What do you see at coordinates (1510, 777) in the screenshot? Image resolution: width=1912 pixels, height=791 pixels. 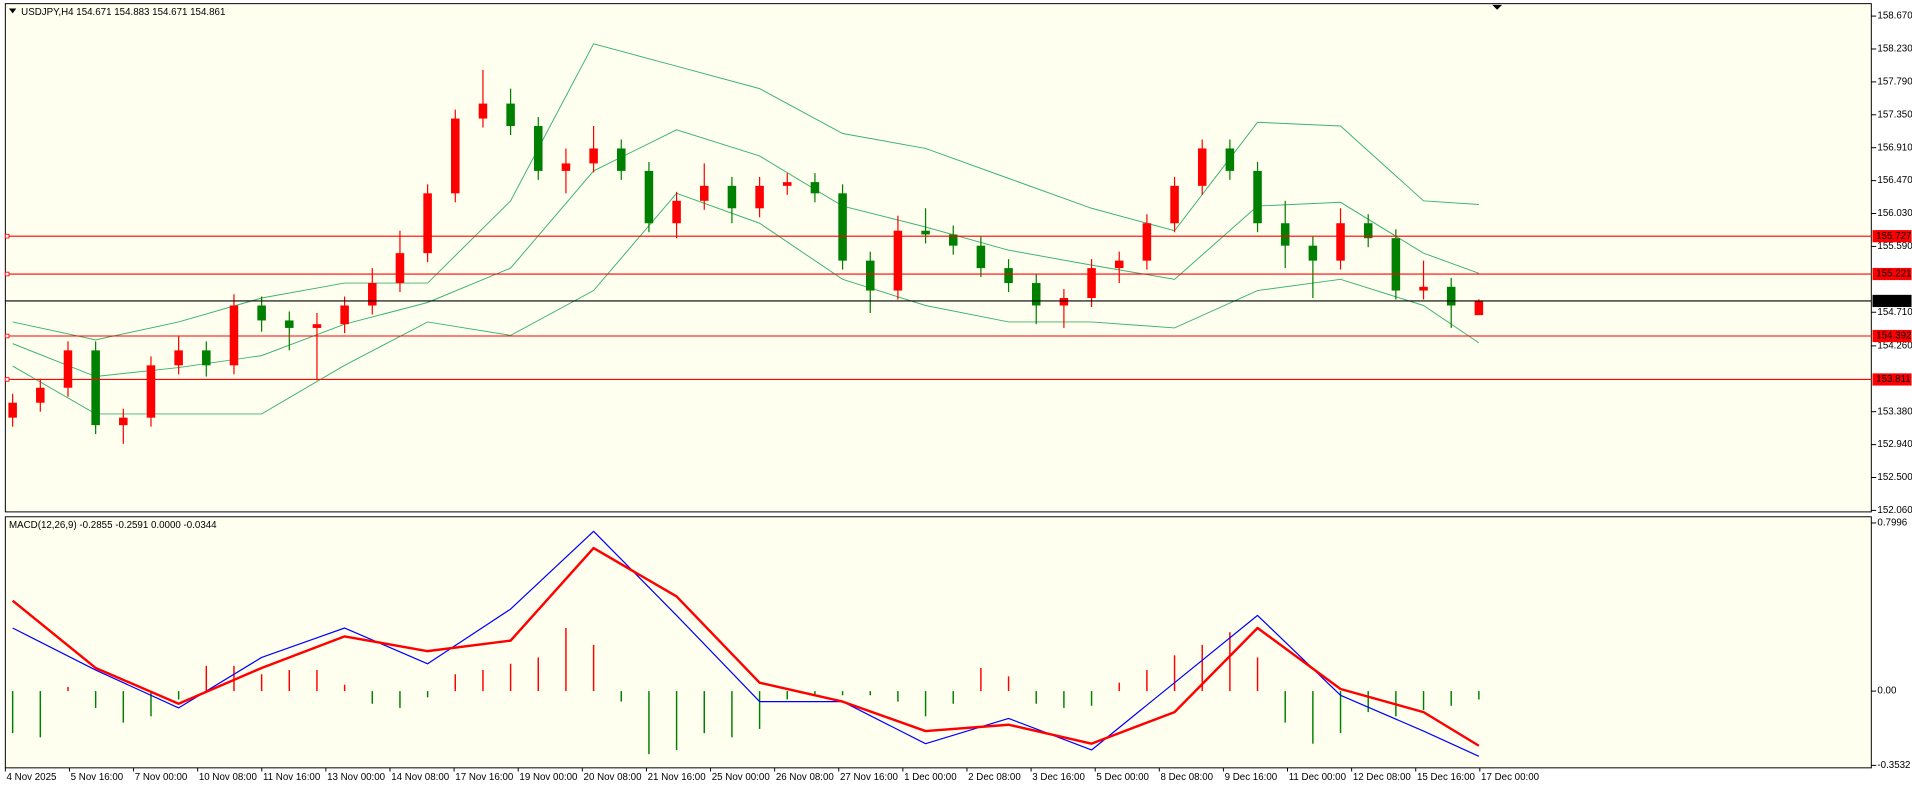 I see `x-tick-label: 17 Dec 00:00` at bounding box center [1510, 777].